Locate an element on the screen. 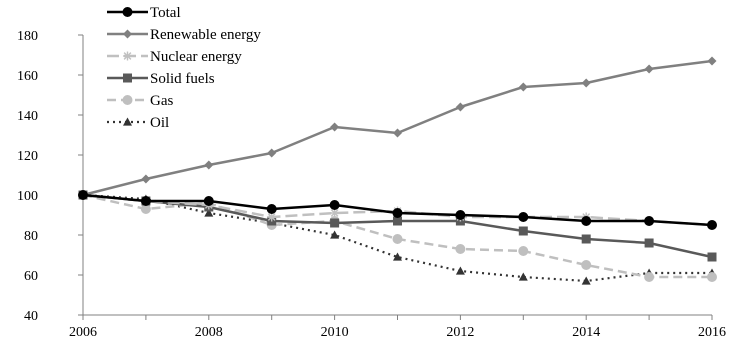 This screenshot has height=341, width=736. legend-item-total: Total is located at coordinates (144, 13).